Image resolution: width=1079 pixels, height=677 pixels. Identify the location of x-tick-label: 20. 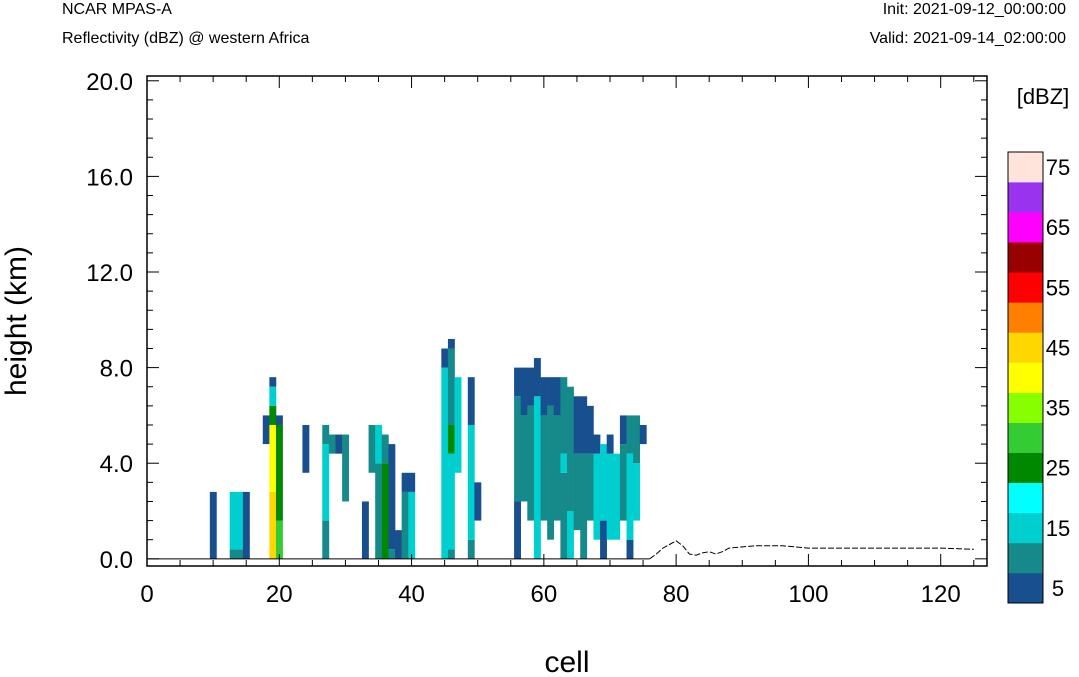
(279, 594).